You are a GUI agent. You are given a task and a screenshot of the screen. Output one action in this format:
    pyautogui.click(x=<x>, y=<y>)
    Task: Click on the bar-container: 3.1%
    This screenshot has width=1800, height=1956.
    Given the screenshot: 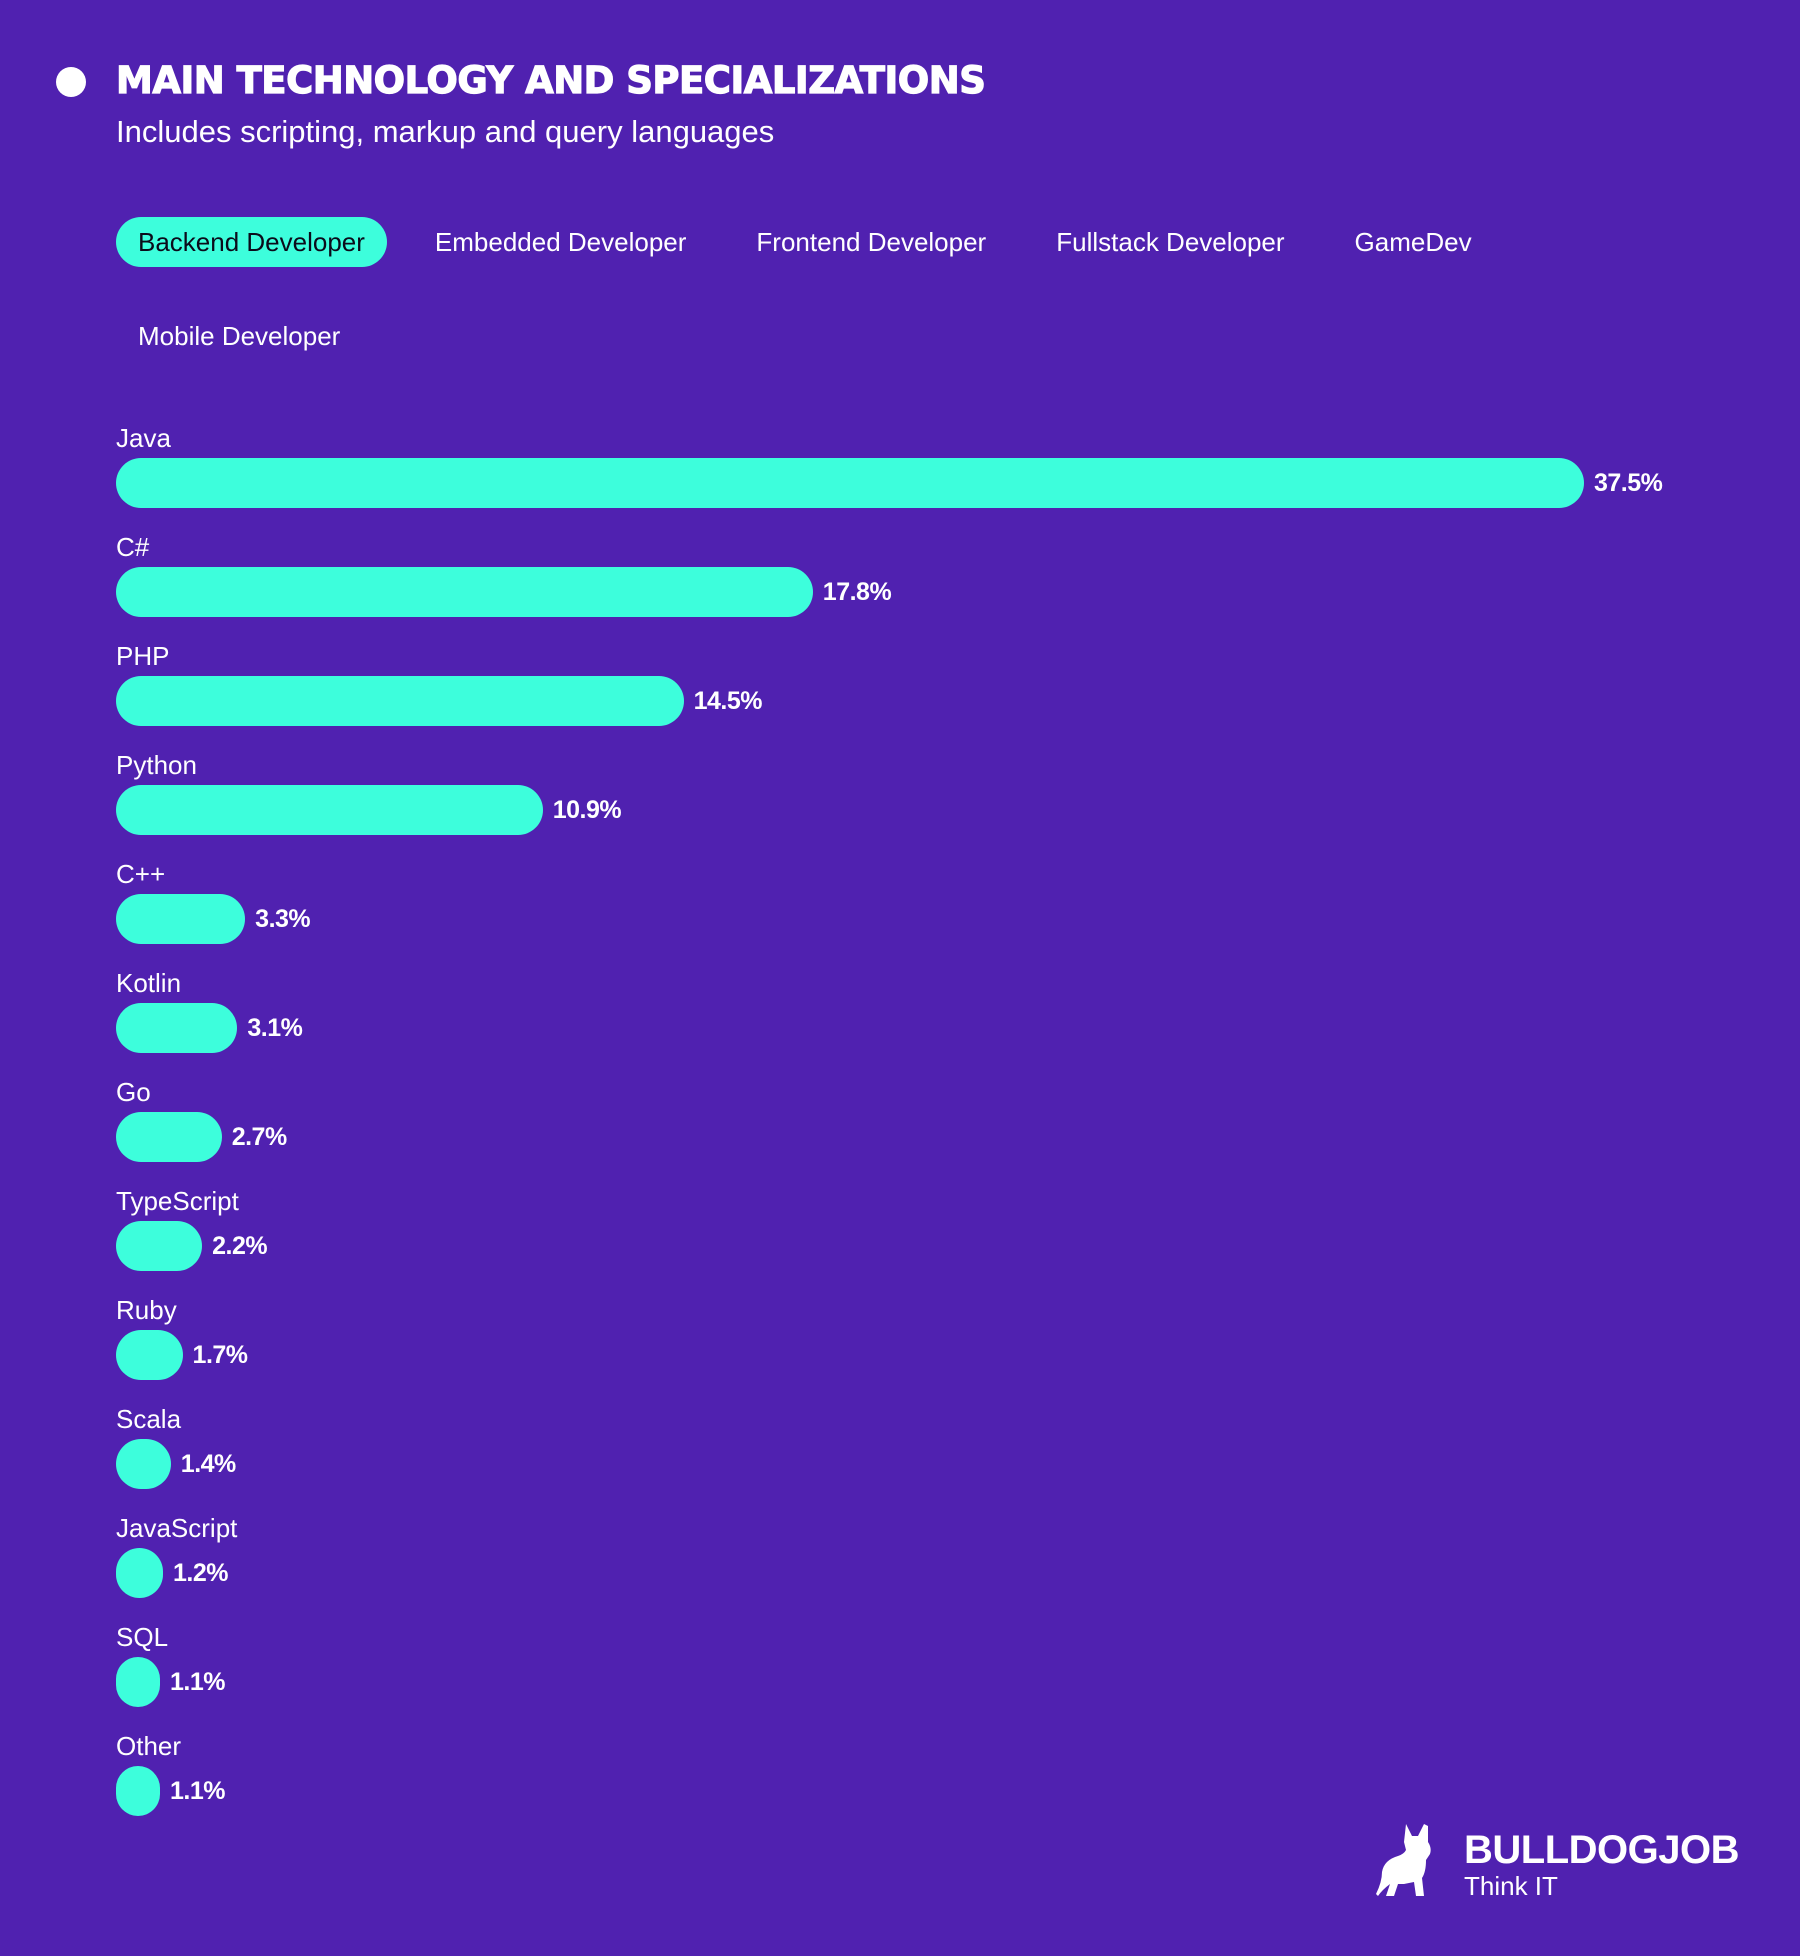 What is the action you would take?
    pyautogui.click(x=209, y=1028)
    